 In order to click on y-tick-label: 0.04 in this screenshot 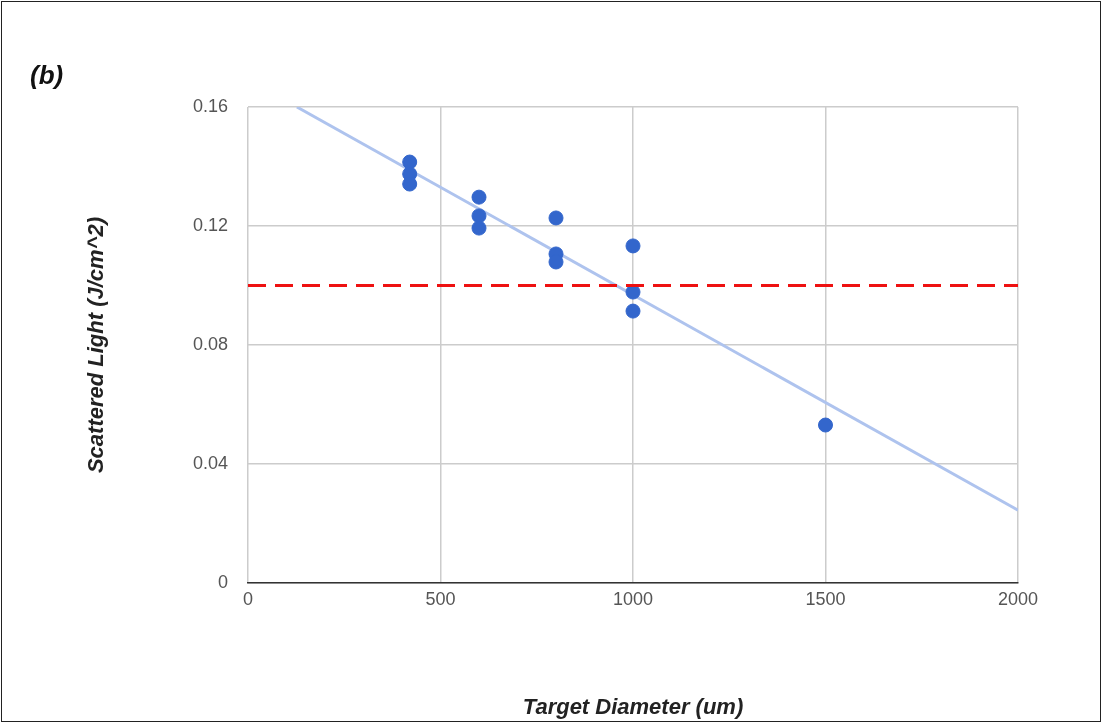, I will do `click(210, 462)`.